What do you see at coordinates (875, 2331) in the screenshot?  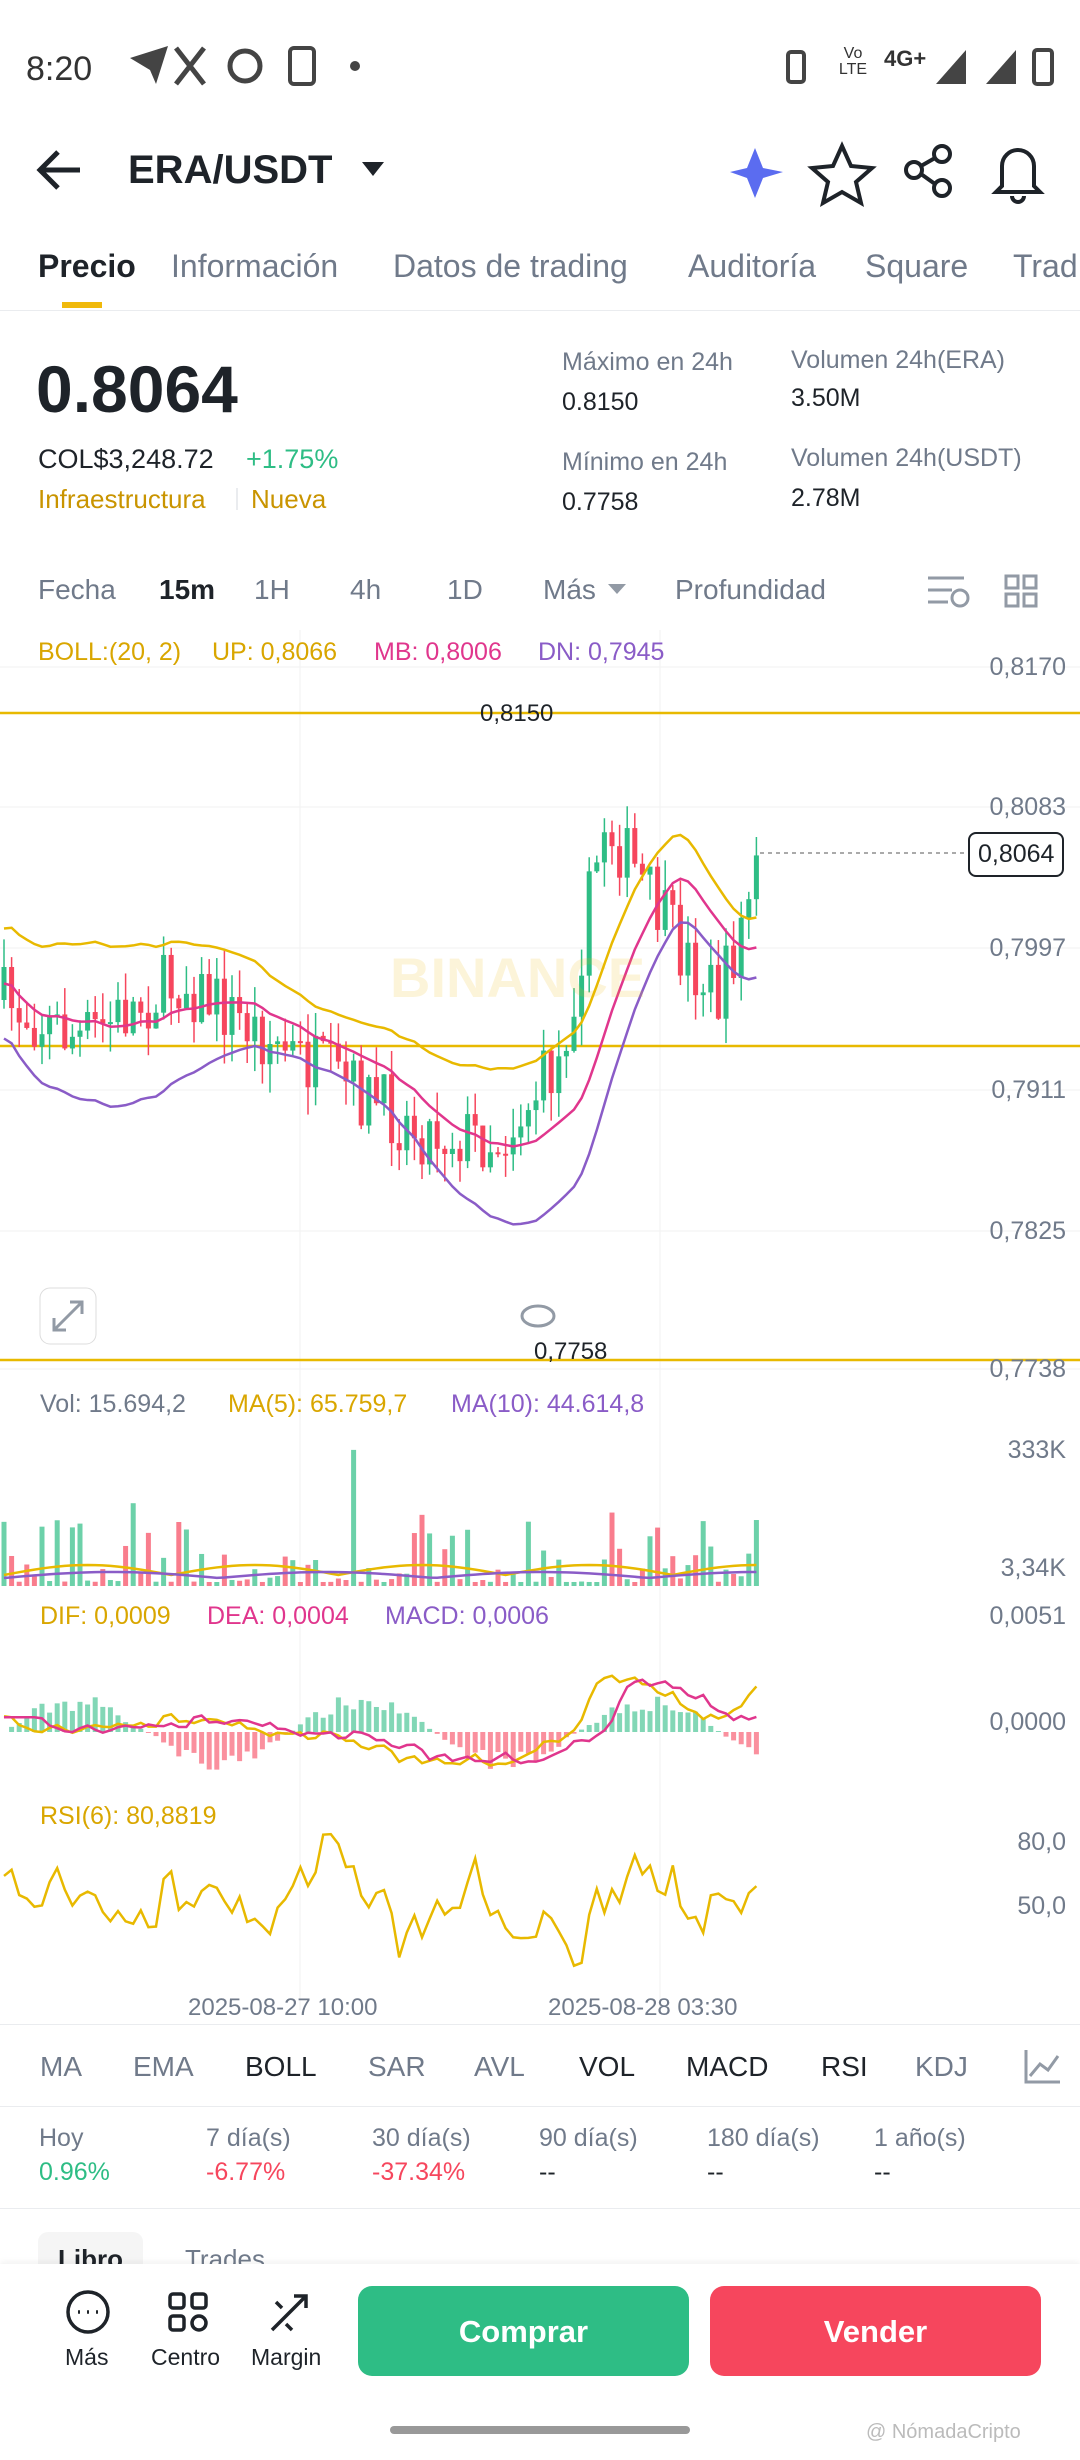 I see `sell-button: Vender` at bounding box center [875, 2331].